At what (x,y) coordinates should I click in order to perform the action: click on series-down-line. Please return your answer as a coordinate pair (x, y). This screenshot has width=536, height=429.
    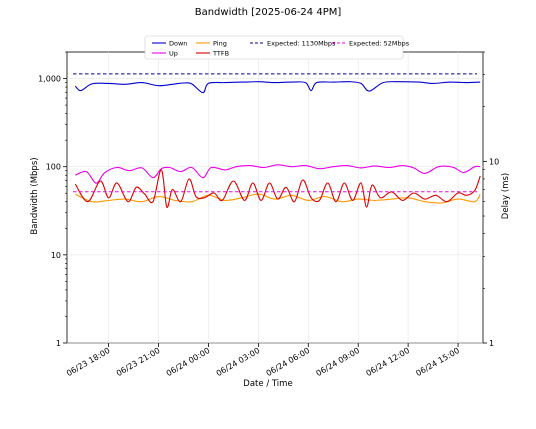
    Looking at the image, I should click on (277, 87).